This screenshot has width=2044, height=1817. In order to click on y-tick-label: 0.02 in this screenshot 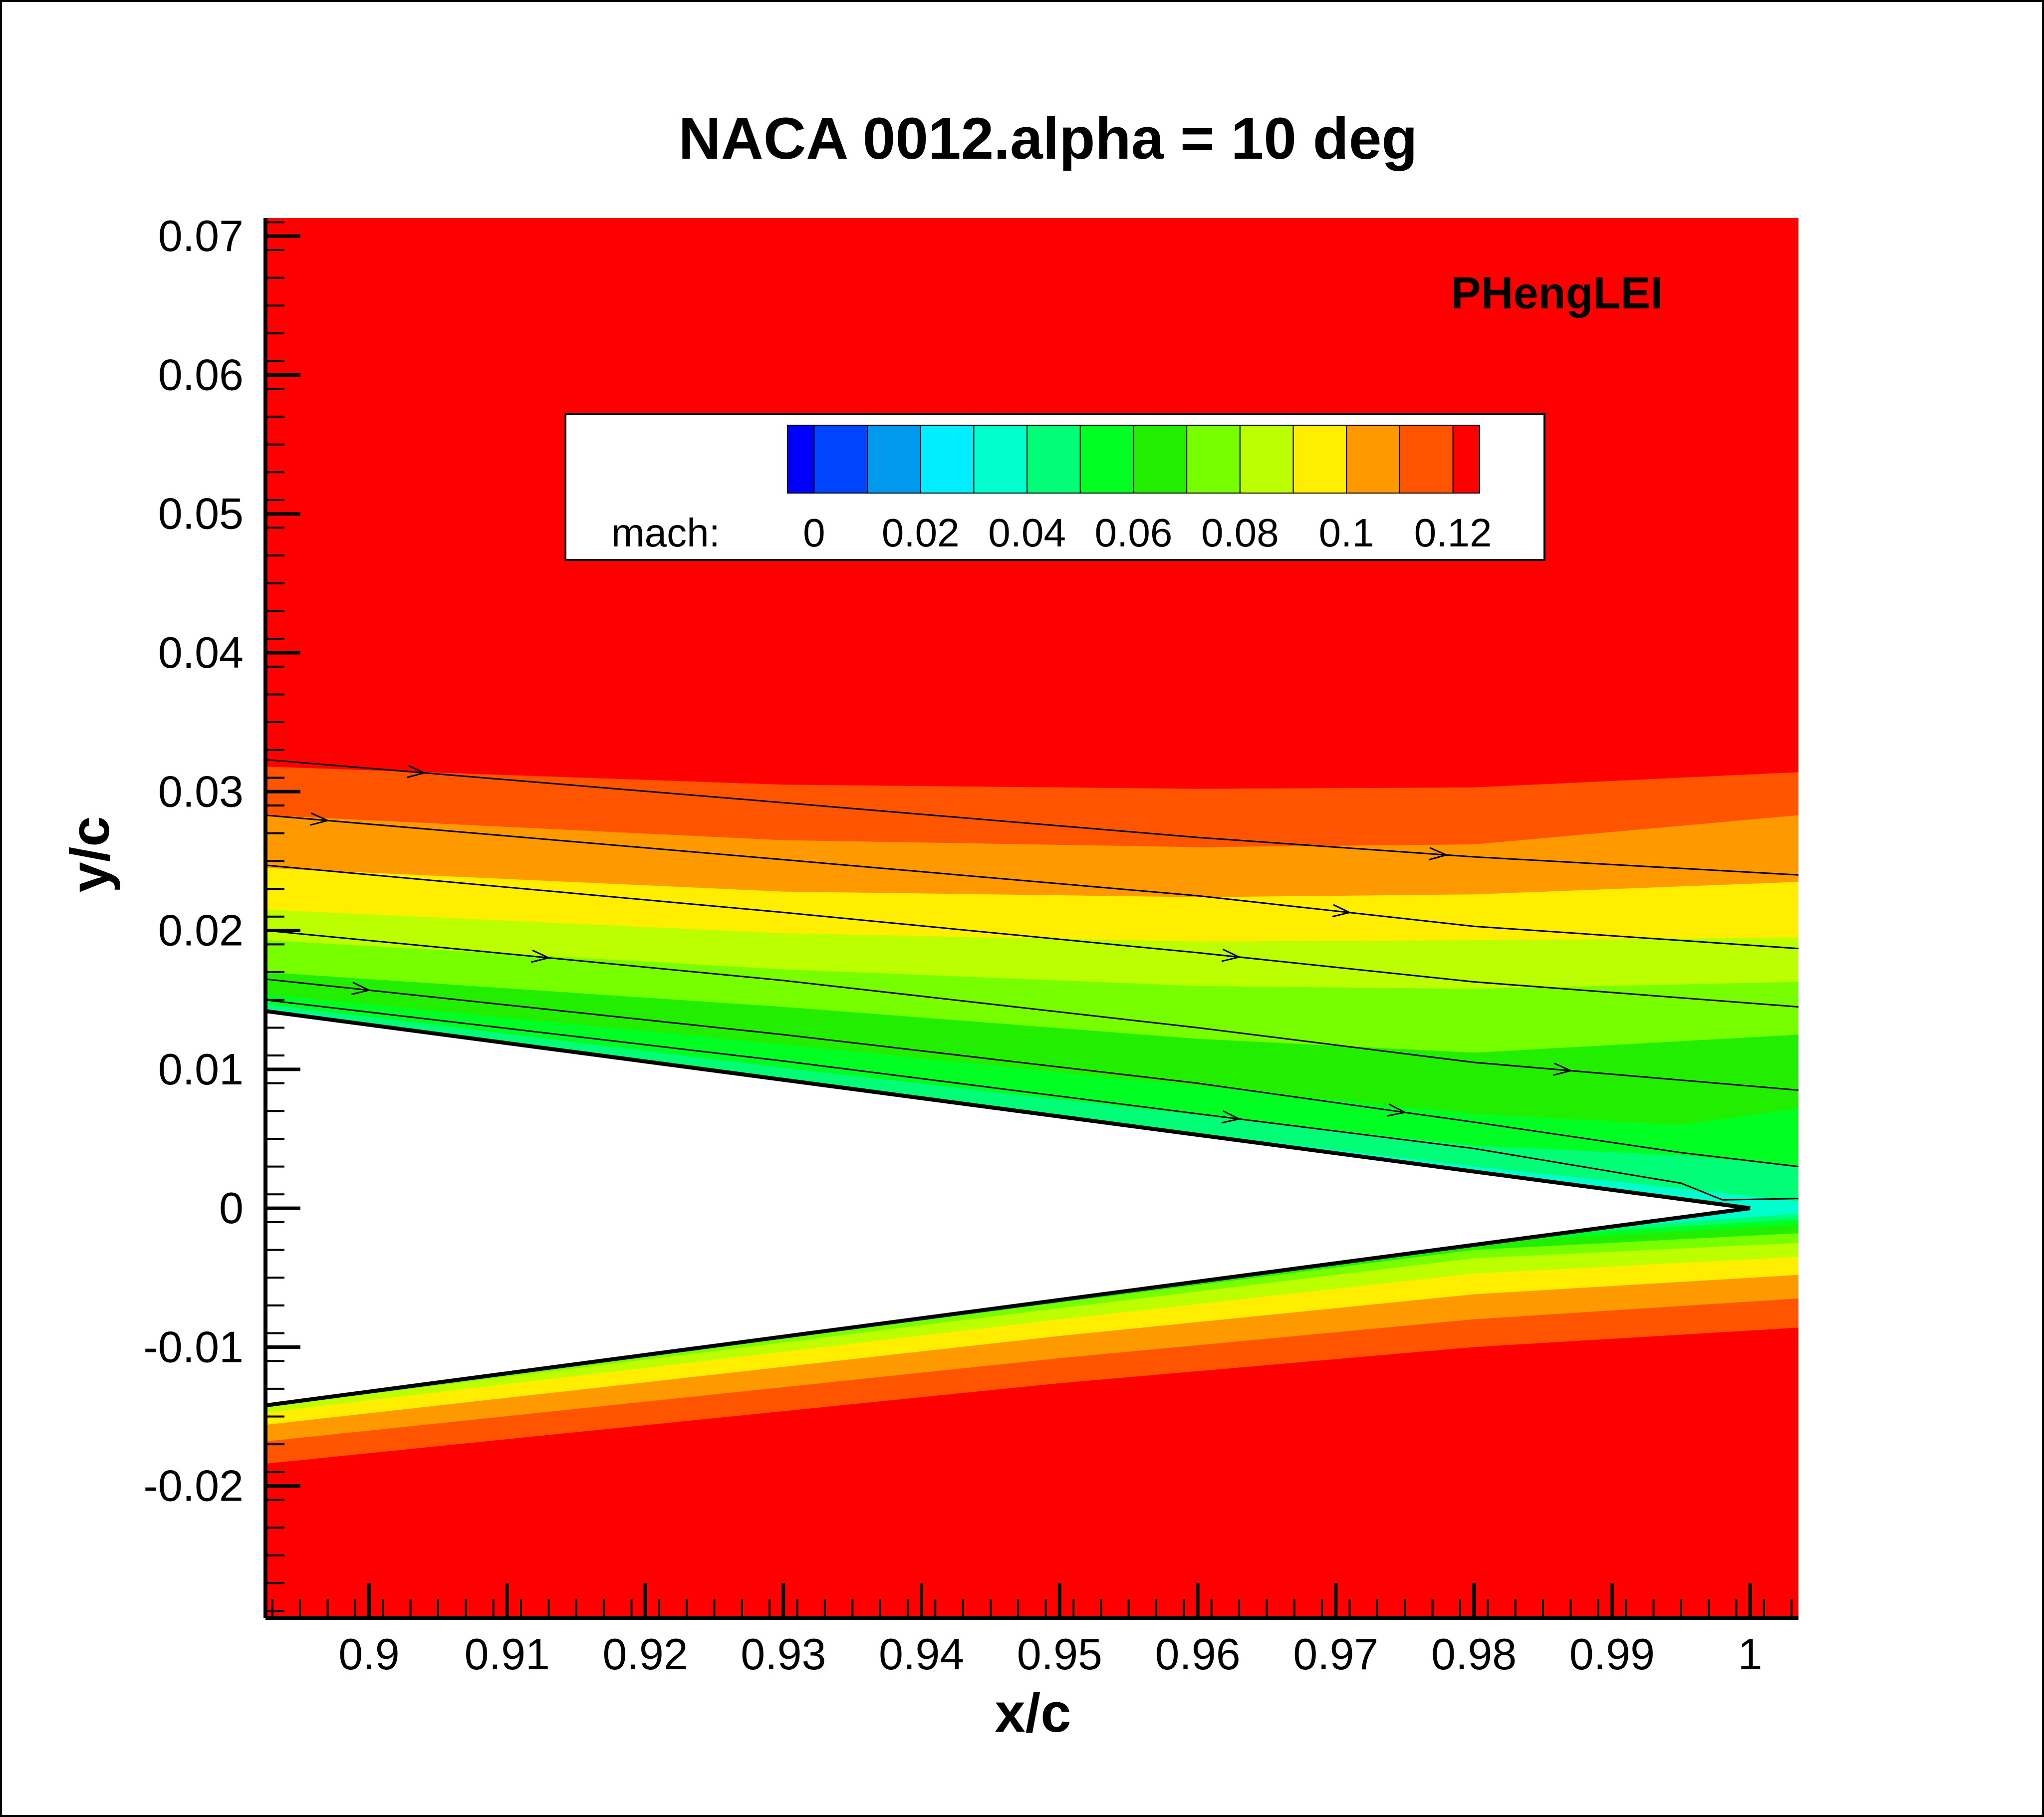, I will do `click(201, 930)`.